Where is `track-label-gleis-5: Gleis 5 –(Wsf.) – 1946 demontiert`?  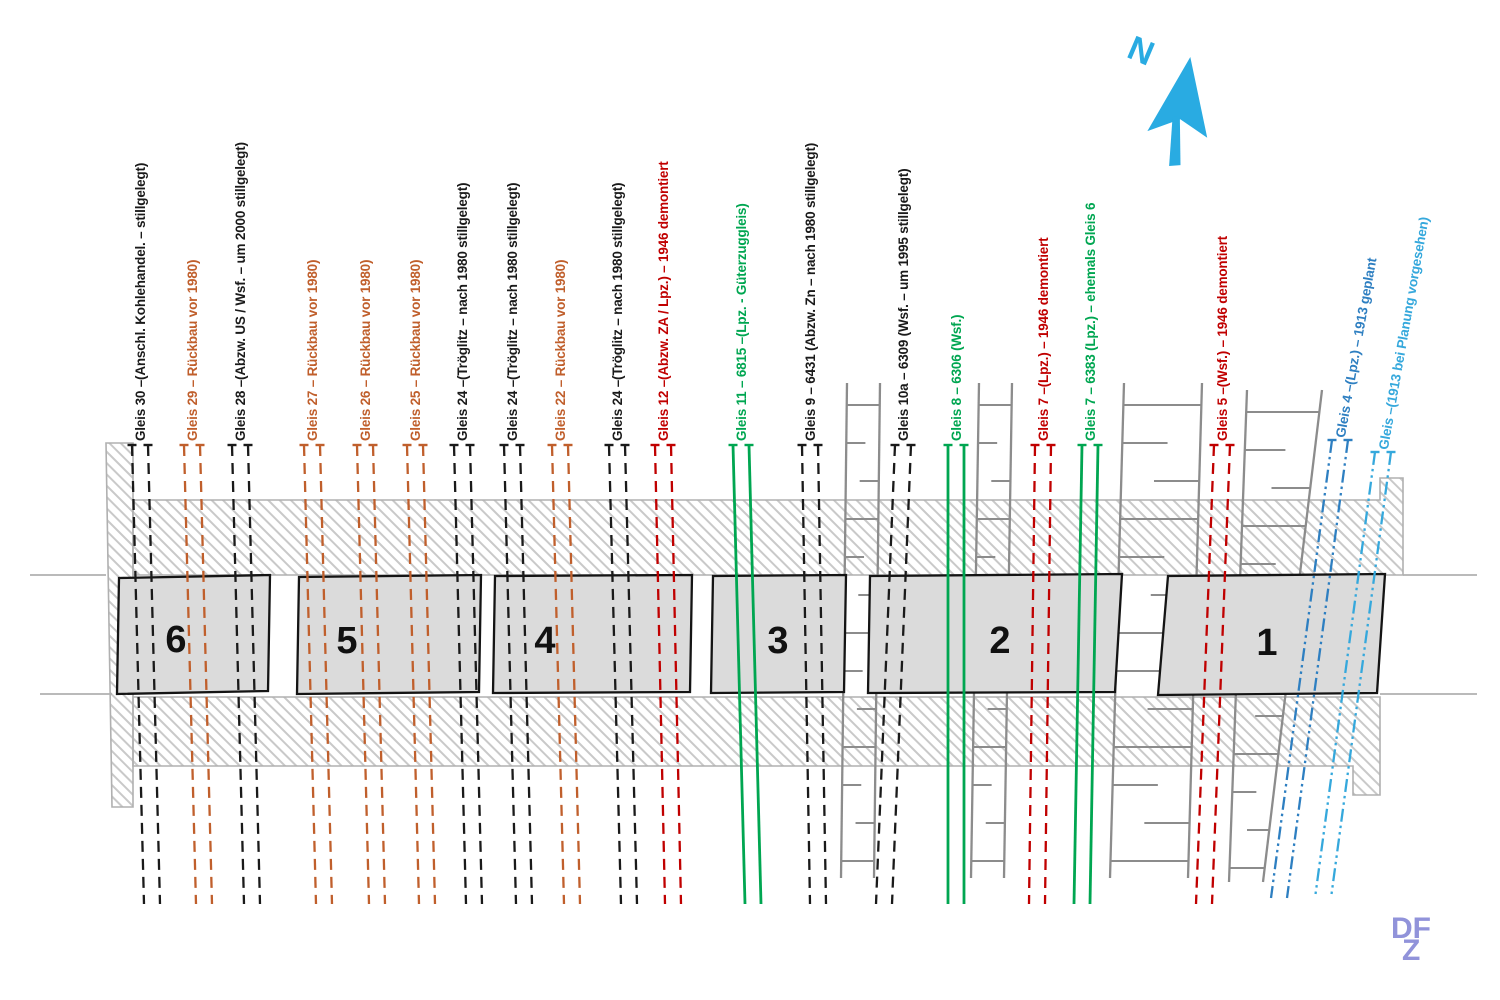
track-label-gleis-5: Gleis 5 –(Wsf.) – 1946 demontiert is located at coordinates (1222, 338).